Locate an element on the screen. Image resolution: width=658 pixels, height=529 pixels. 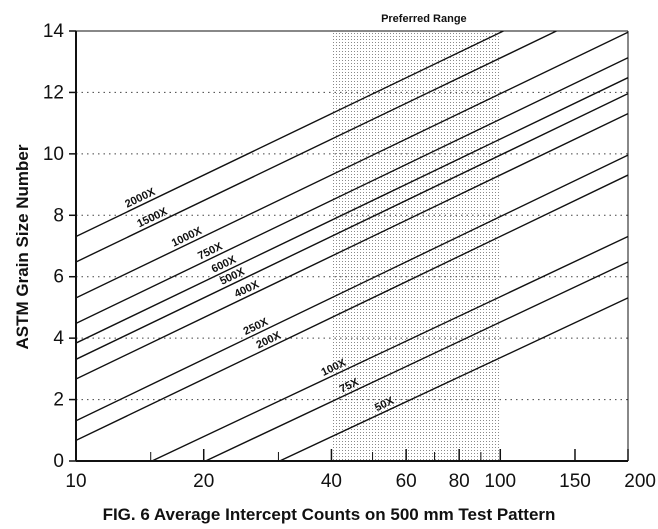
x-tick-label: 40 is located at coordinates (331, 481).